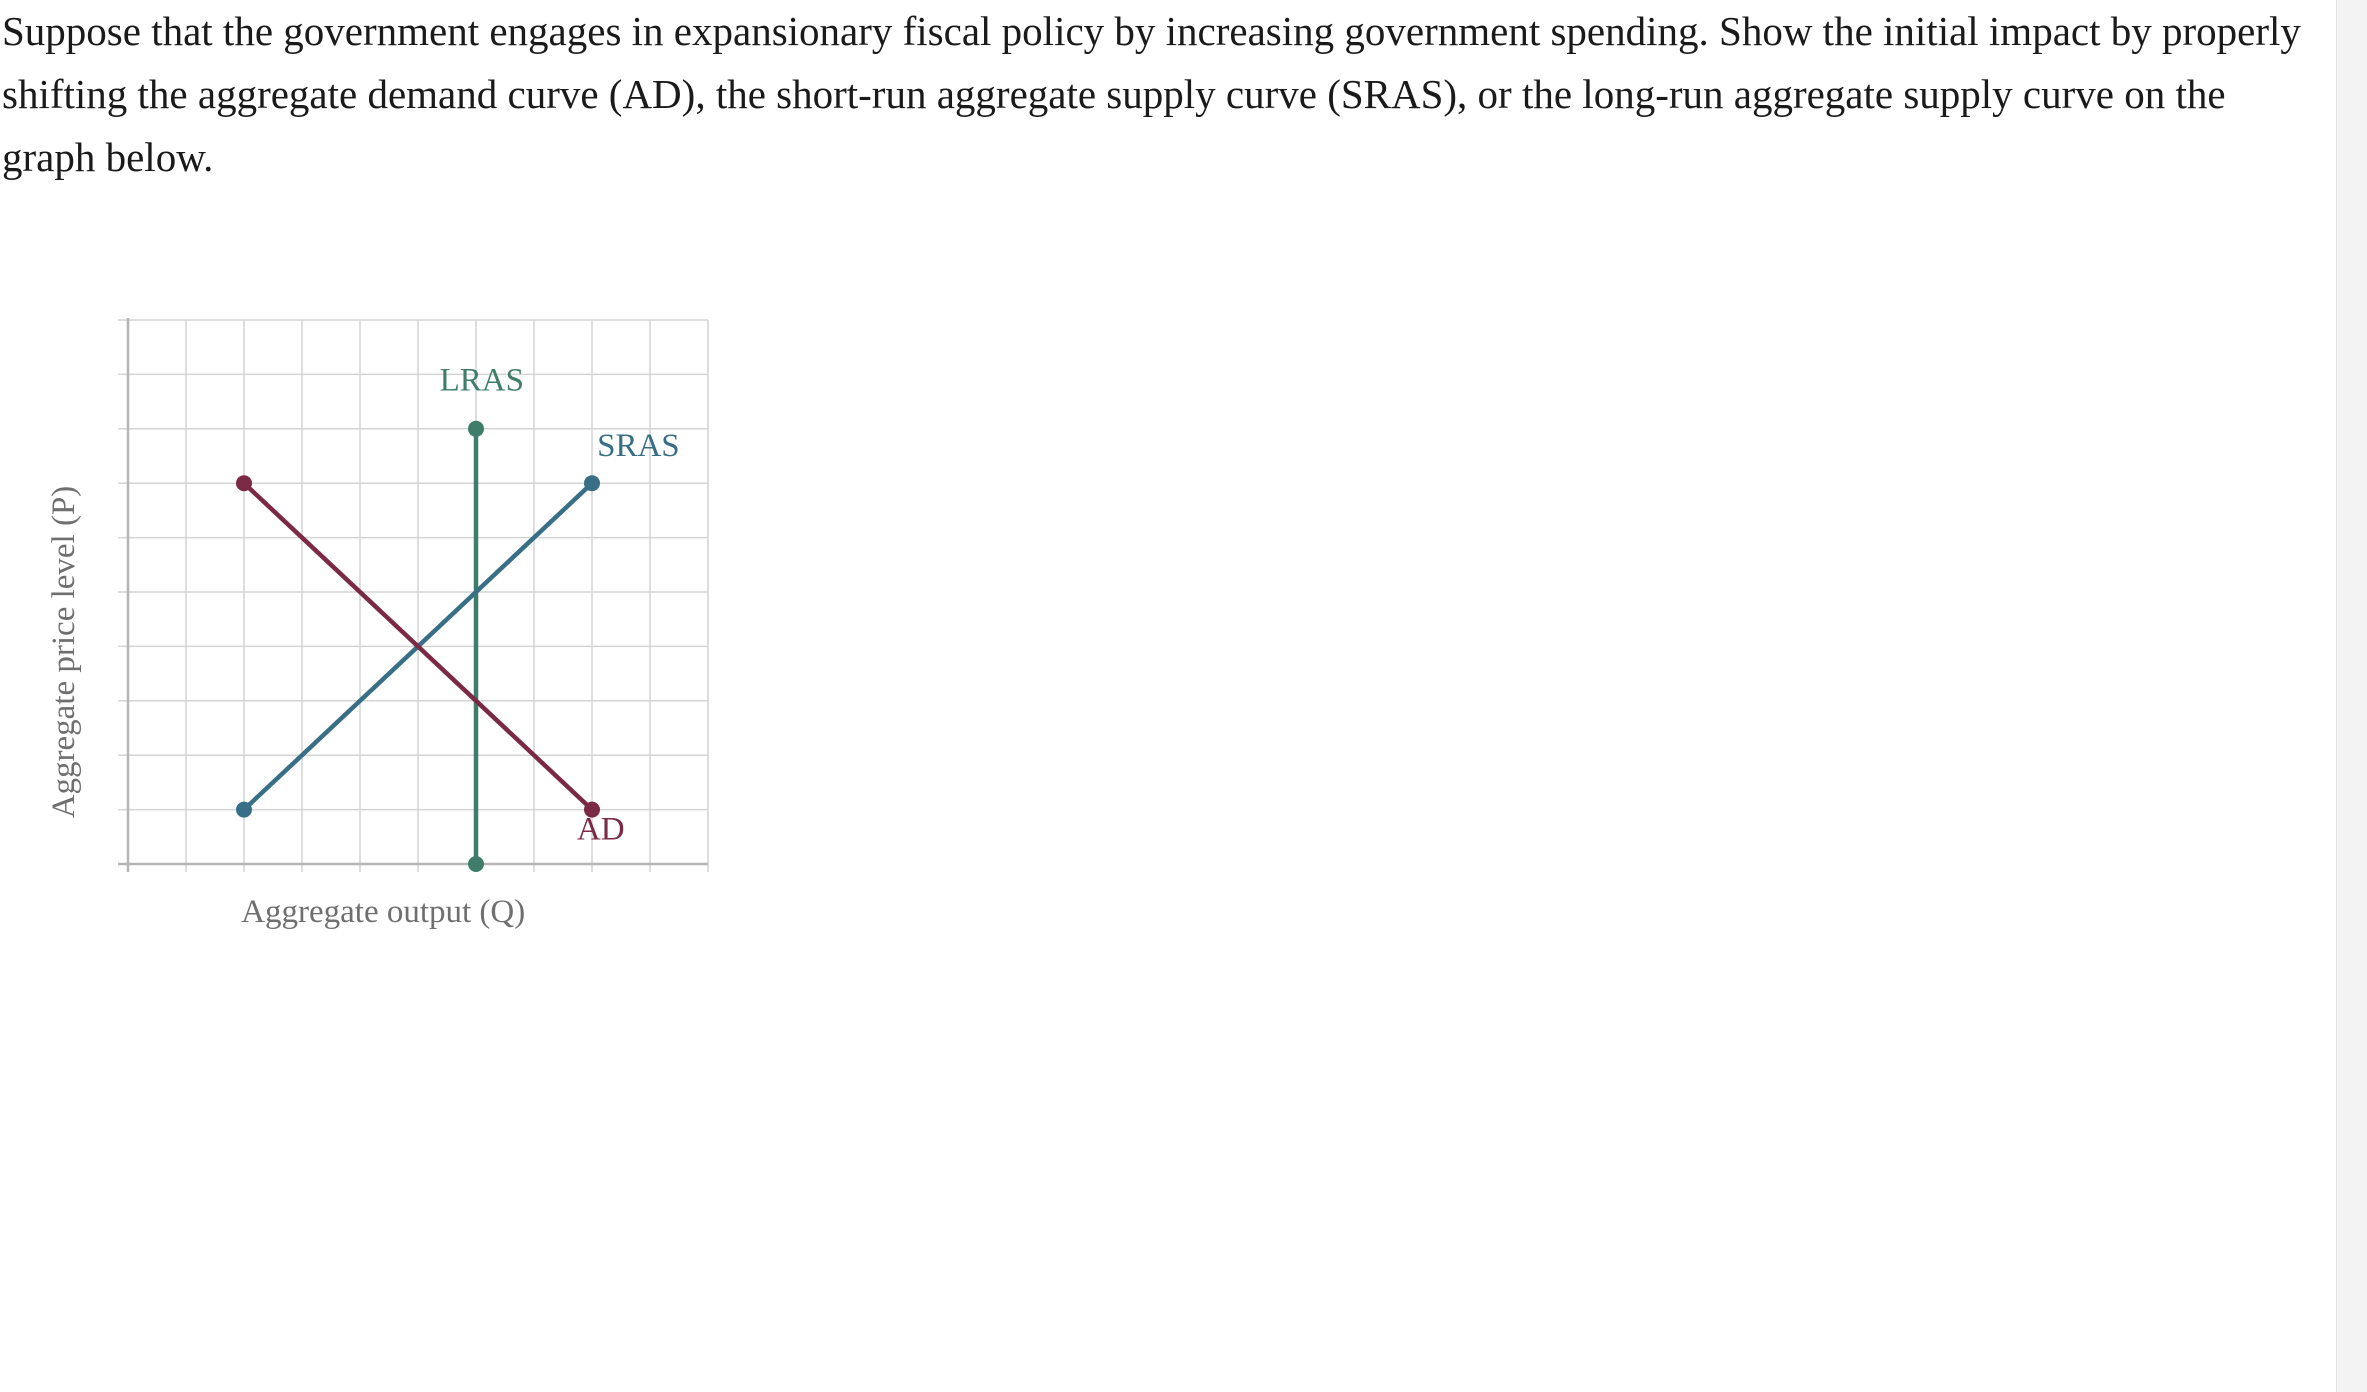 The width and height of the screenshot is (2367, 1392). I want to click on lras-curve: LRAS, so click(482, 617).